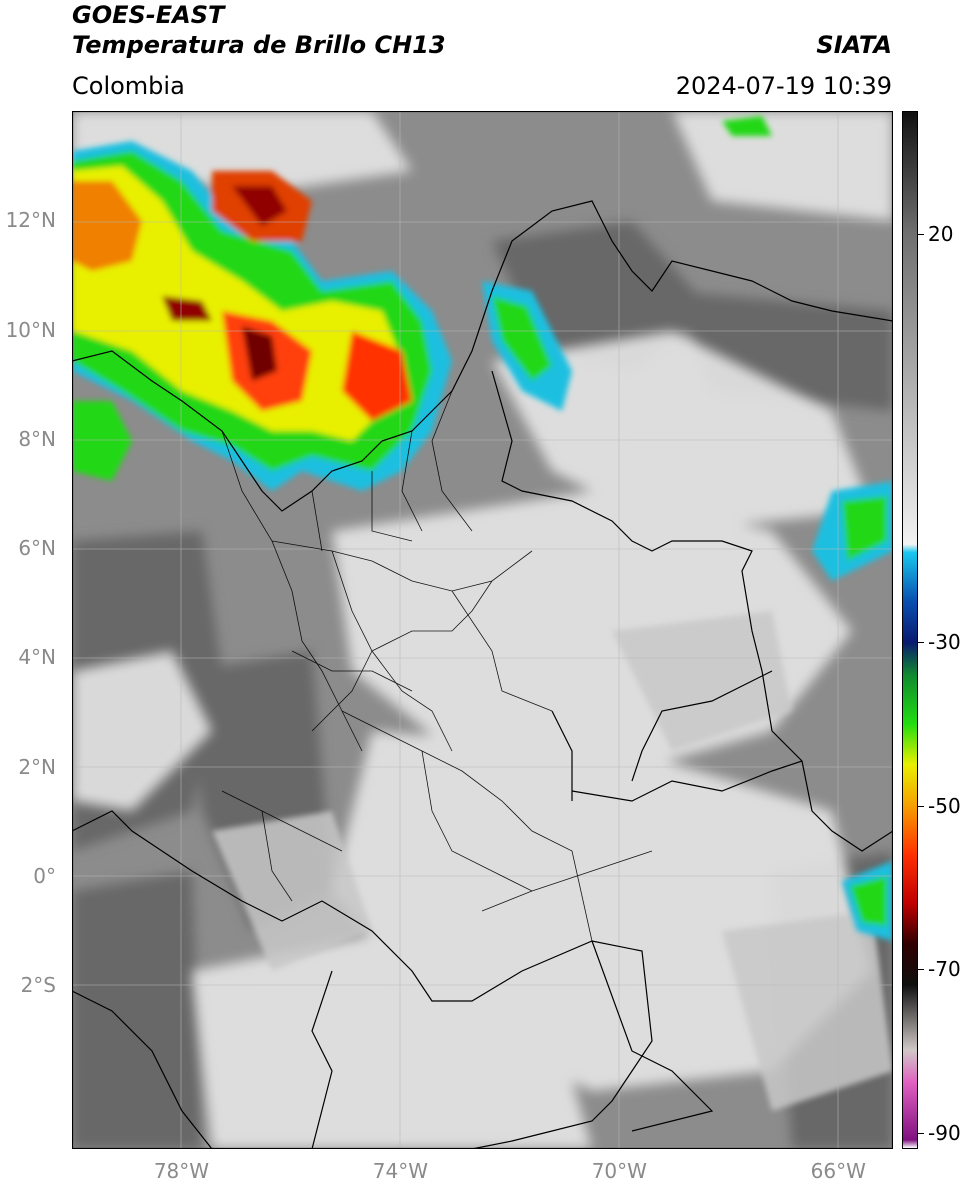 This screenshot has height=1190, width=966. What do you see at coordinates (30, 220) in the screenshot?
I see `lat-tick-label: 12°N` at bounding box center [30, 220].